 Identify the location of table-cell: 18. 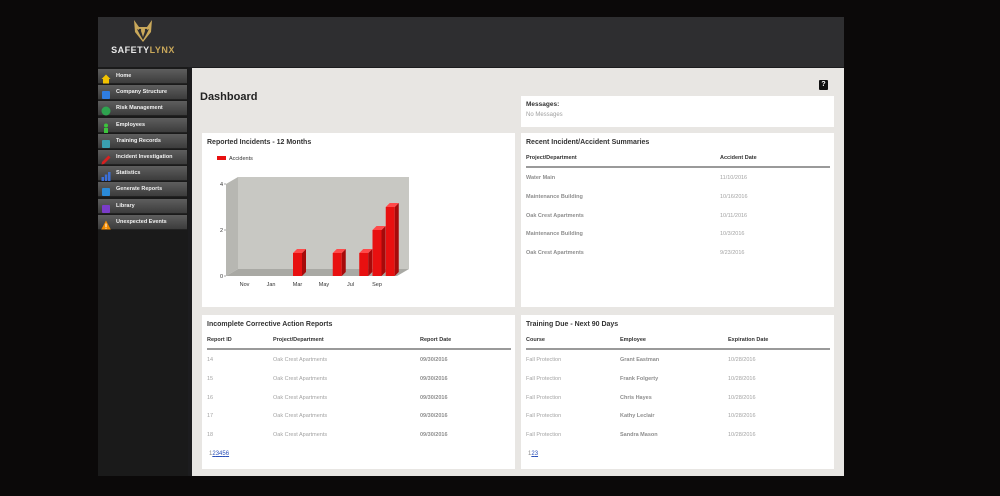
(210, 435).